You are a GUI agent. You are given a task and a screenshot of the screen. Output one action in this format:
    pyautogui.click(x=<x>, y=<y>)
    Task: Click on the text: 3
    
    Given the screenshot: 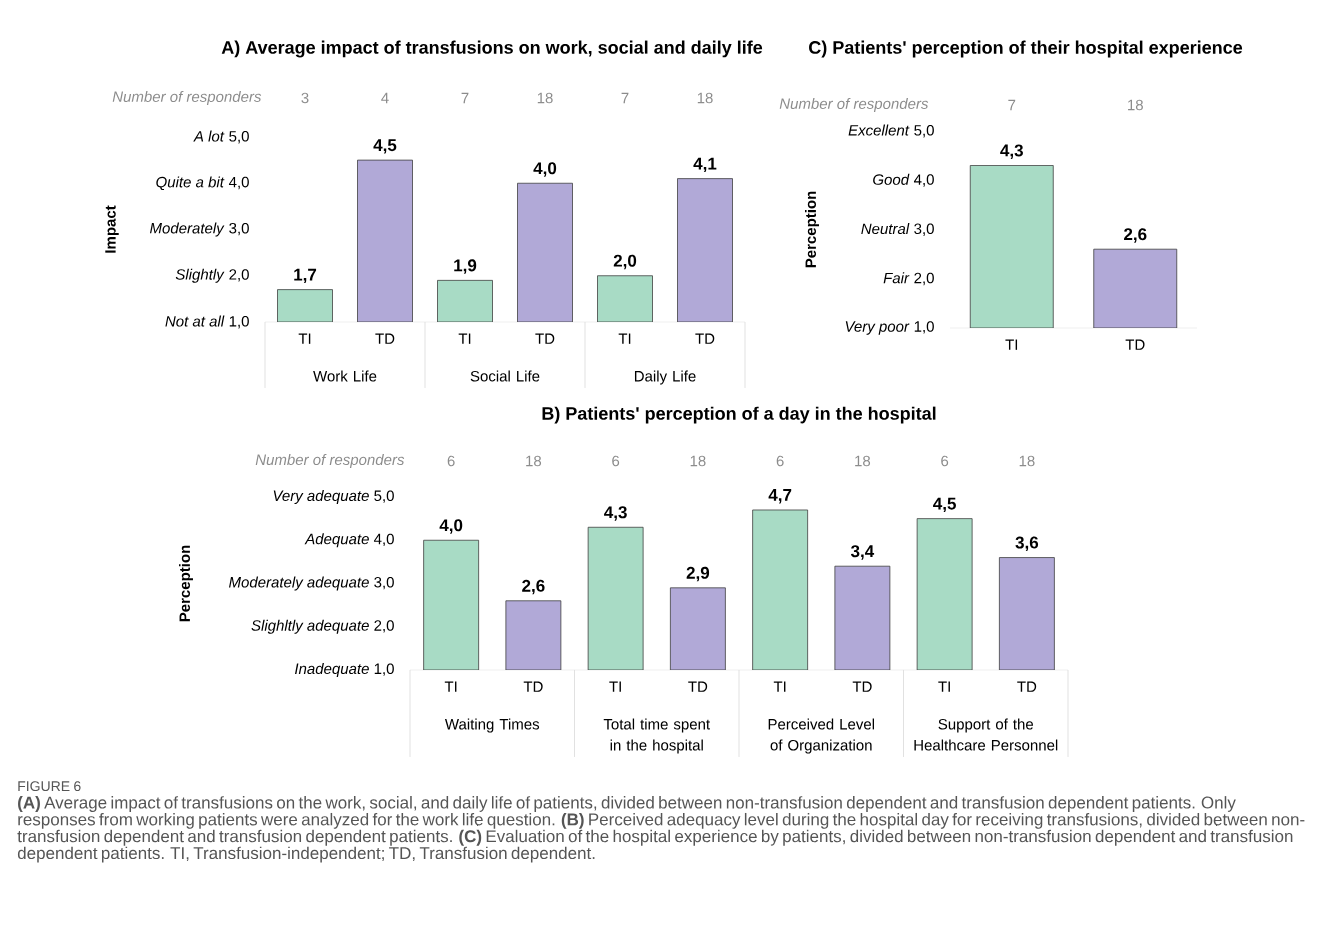 What is the action you would take?
    pyautogui.click(x=305, y=98)
    